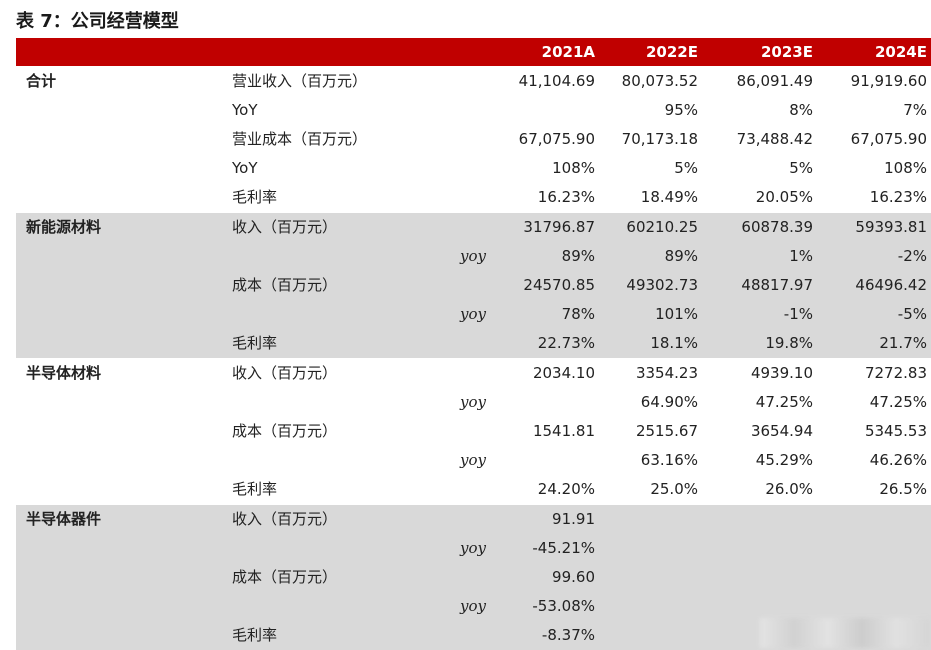 The width and height of the screenshot is (931, 650). I want to click on table-row: YoY 108% 5% 5% 108%, so click(473, 168).